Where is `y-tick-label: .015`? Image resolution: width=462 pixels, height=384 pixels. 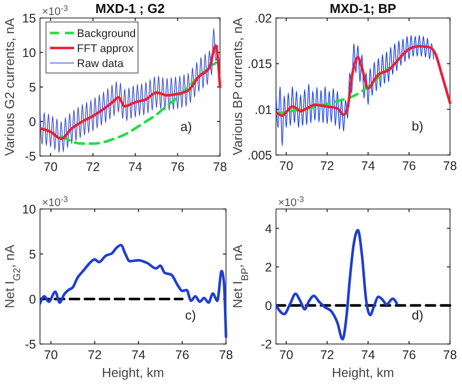 y-tick-label: .015 is located at coordinates (260, 64).